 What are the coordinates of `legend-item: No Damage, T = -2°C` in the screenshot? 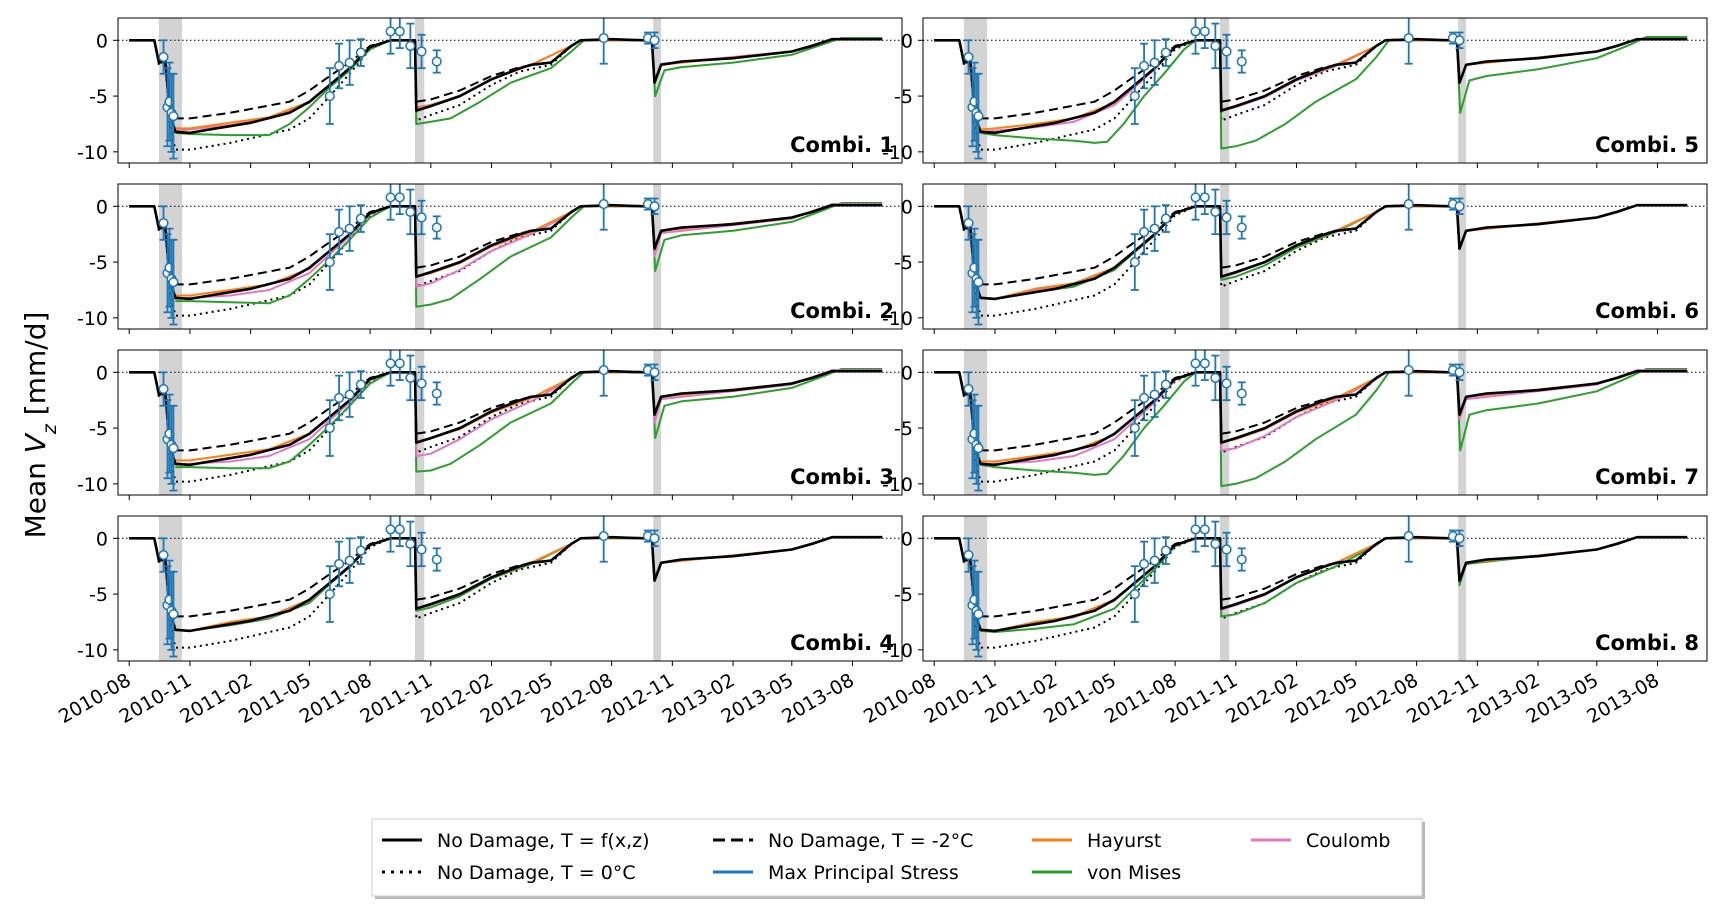 It's located at (843, 841).